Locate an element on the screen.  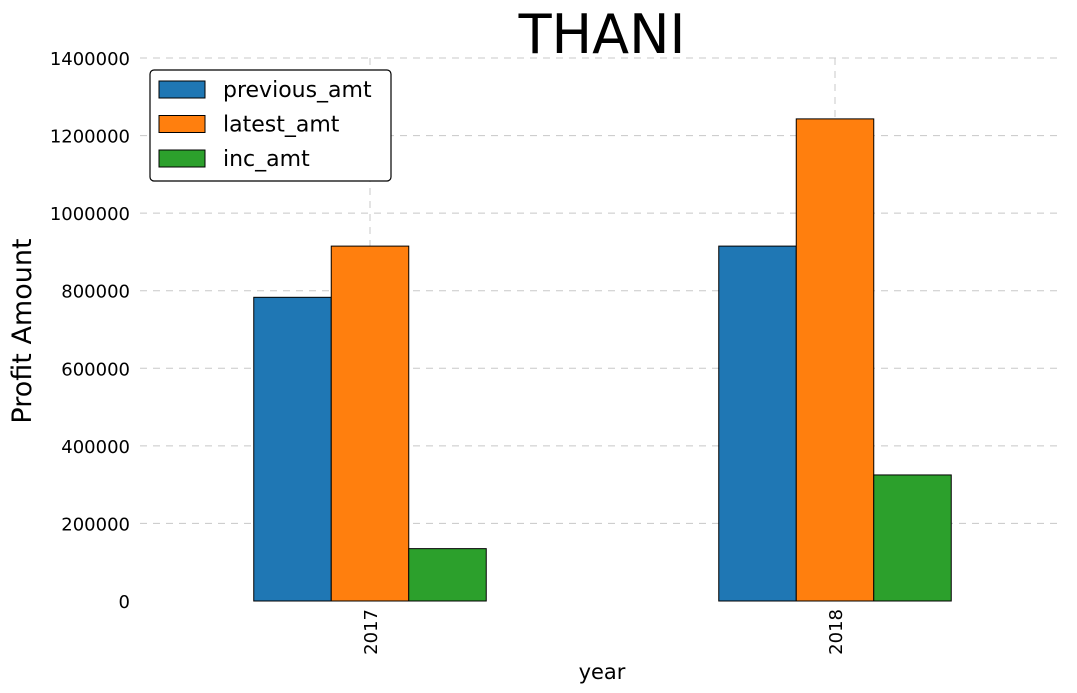
y-tick-label: 1000000 is located at coordinates (90, 214).